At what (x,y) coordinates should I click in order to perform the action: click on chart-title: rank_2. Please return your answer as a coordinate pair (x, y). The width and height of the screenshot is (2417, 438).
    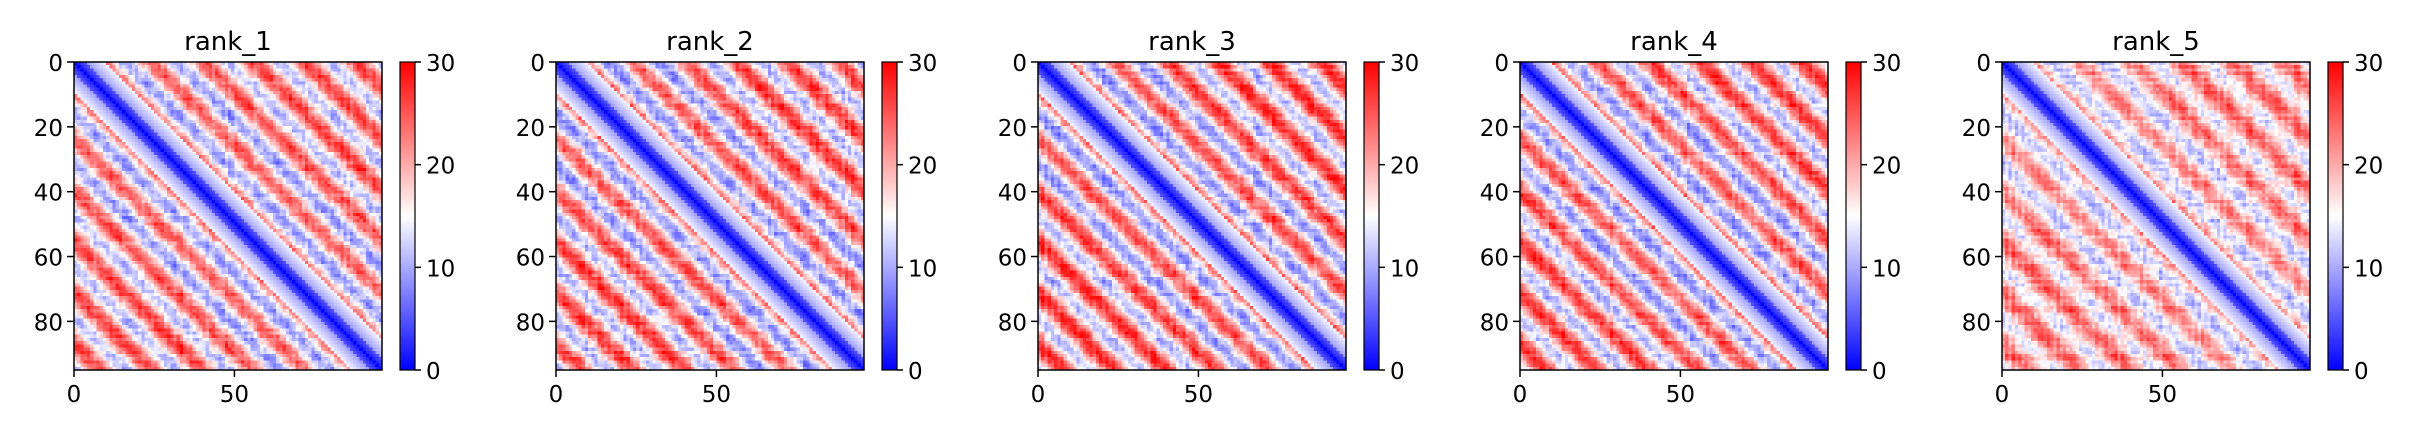
    Looking at the image, I should click on (710, 42).